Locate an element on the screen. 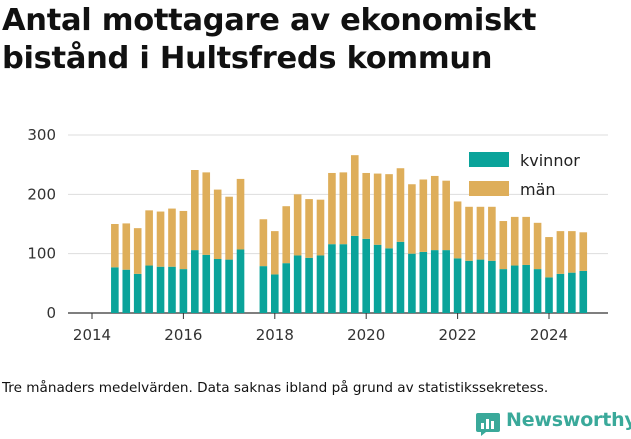 This screenshot has height=439, width=631. x-axis: 2014 2016 2018 2020 2022 2024 is located at coordinates (320, 328).